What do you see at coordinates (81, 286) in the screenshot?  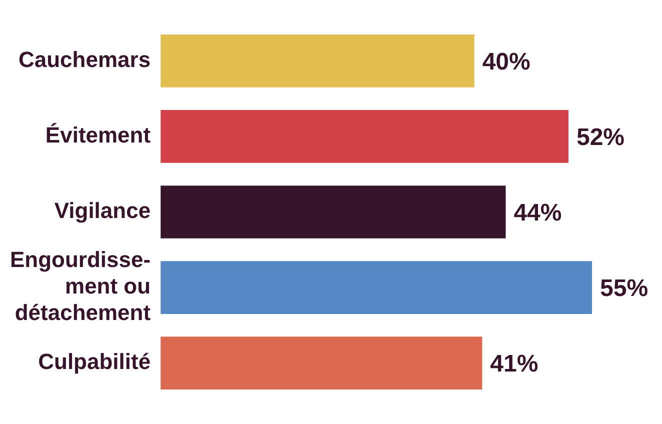 I see `y-tick-label: Engourdisse- ment ou détachement` at bounding box center [81, 286].